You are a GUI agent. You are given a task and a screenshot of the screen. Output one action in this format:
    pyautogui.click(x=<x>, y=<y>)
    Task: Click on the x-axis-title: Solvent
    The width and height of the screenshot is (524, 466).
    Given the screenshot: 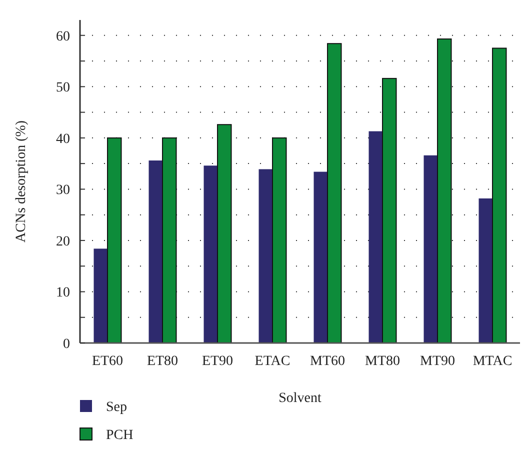 What is the action you would take?
    pyautogui.click(x=300, y=398)
    